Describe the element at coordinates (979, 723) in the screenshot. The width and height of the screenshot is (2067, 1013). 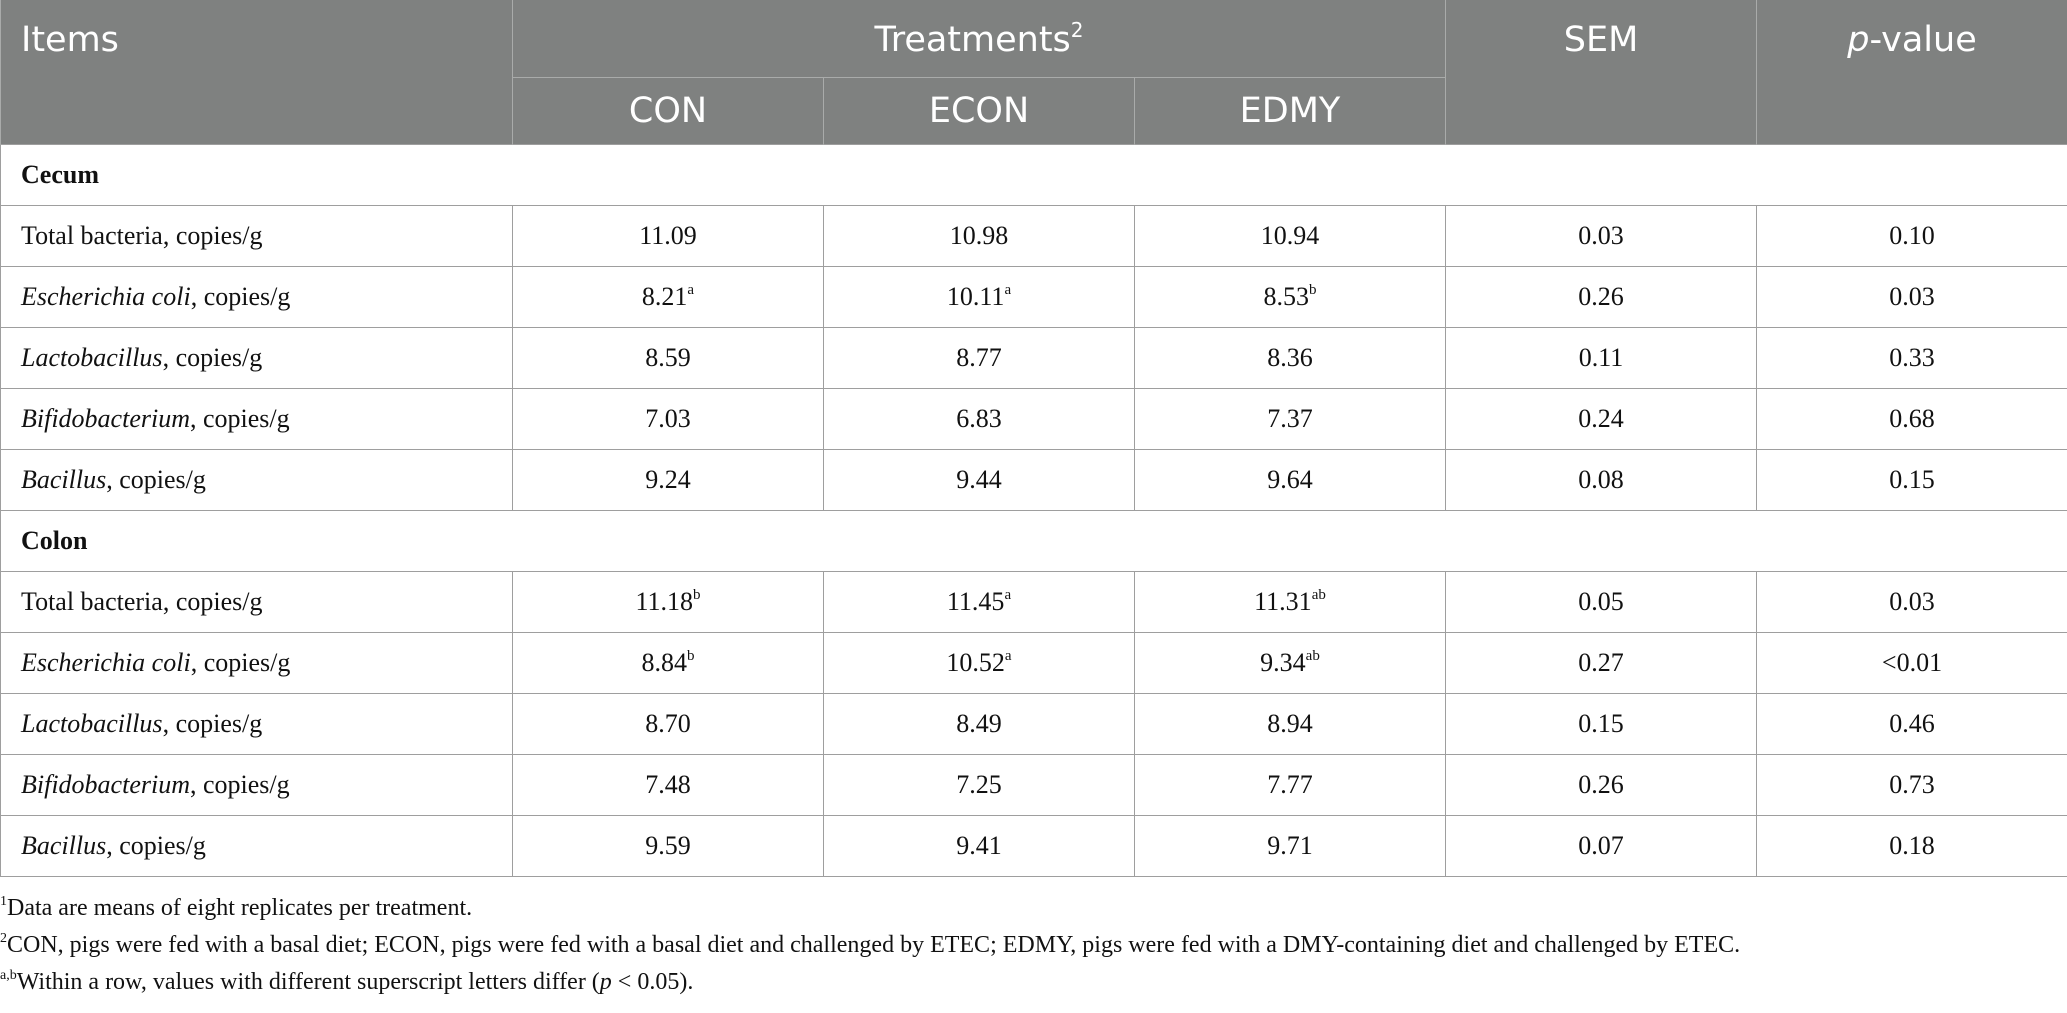
I see `cell-econ: 8.49` at that location.